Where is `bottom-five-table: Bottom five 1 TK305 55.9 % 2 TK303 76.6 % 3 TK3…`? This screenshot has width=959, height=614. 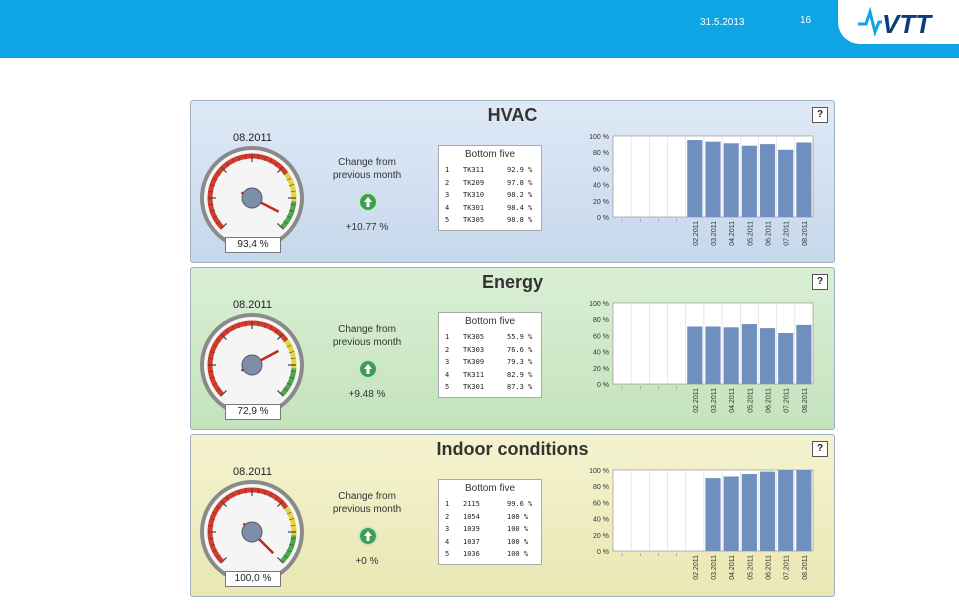
bottom-five-table: Bottom five 1 TK305 55.9 % 2 TK303 76.6 % 3 TK3… is located at coordinates (490, 355).